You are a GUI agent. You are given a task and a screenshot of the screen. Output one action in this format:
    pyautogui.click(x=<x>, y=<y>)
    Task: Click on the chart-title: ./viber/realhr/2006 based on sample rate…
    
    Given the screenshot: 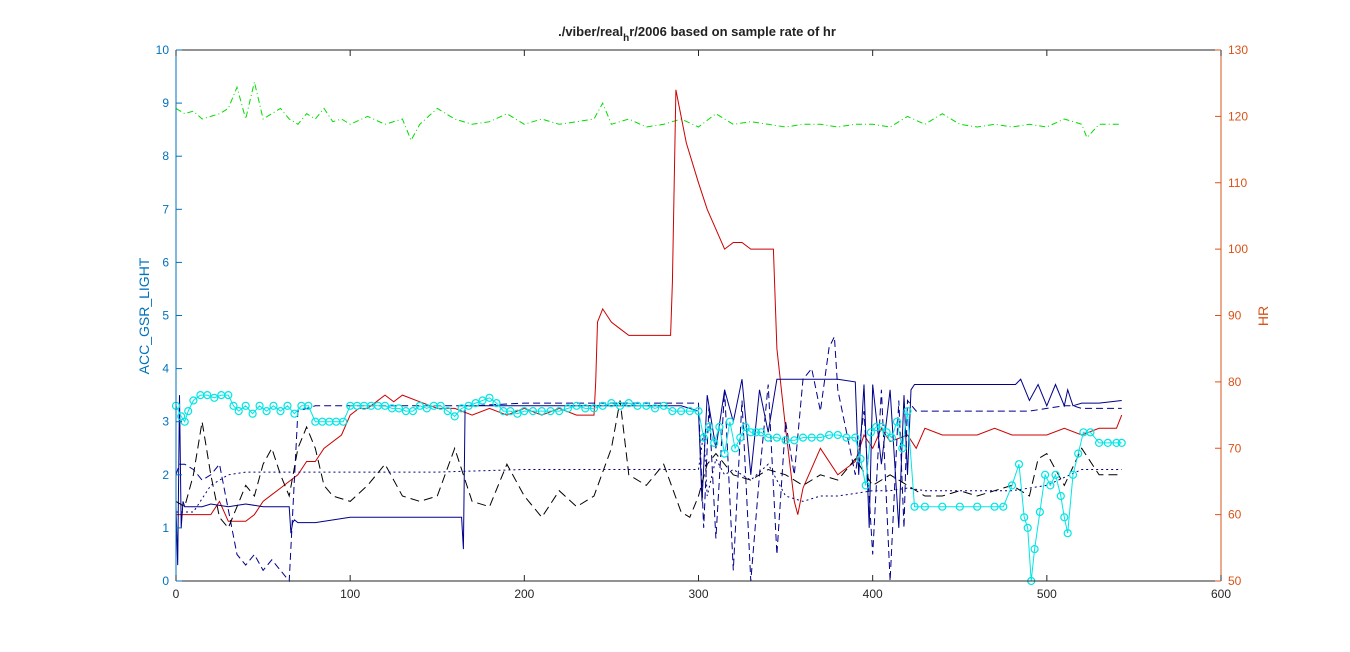 What is the action you would take?
    pyautogui.click(x=697, y=34)
    